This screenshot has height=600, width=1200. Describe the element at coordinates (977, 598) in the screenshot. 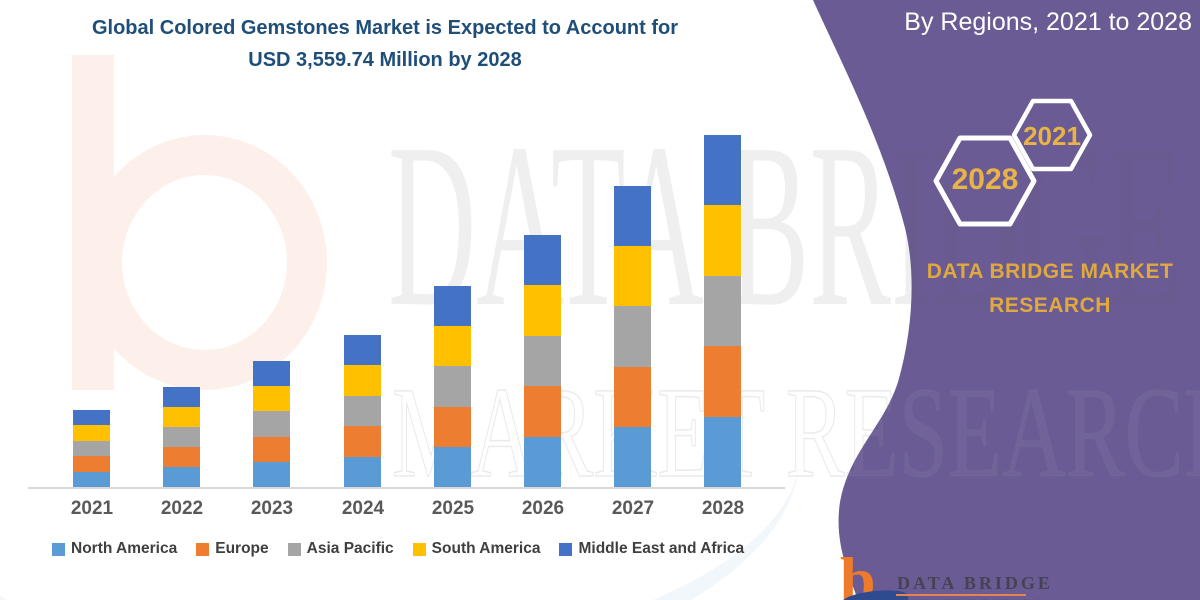

I see `footer-brand-bottom: MARKET RESEARCH` at that location.